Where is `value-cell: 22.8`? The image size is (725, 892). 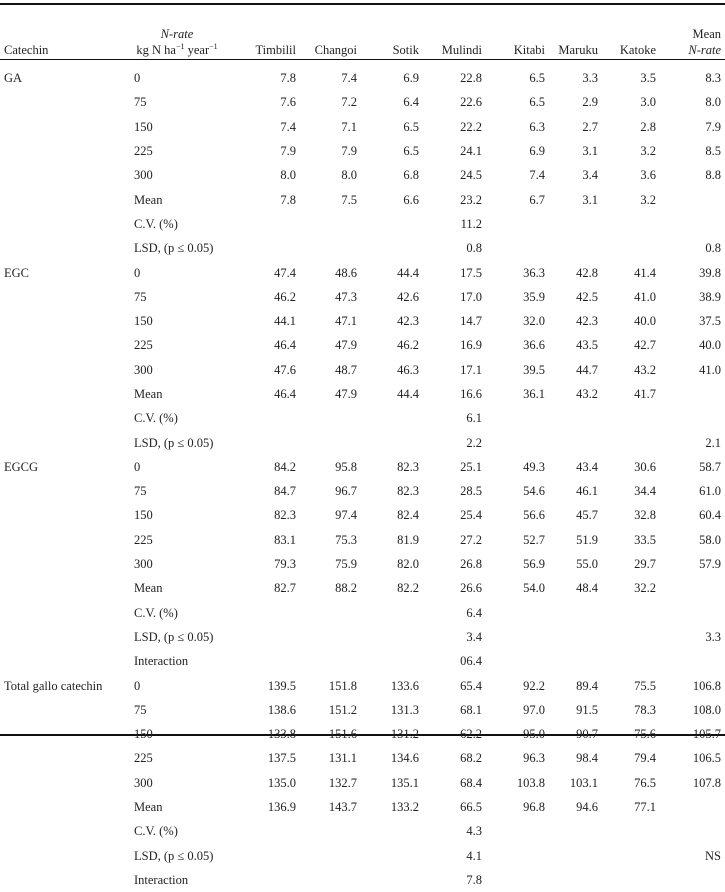
value-cell: 22.8 is located at coordinates (471, 78).